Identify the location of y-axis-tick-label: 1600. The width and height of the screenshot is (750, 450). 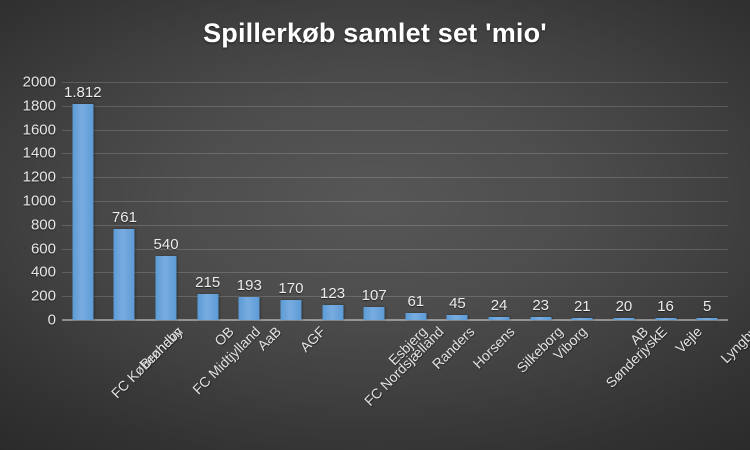
(39, 130).